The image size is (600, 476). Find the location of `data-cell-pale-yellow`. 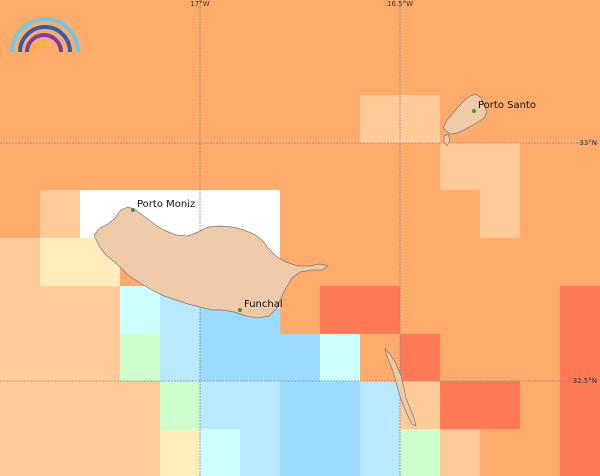

data-cell-pale-yellow is located at coordinates (180, 452).